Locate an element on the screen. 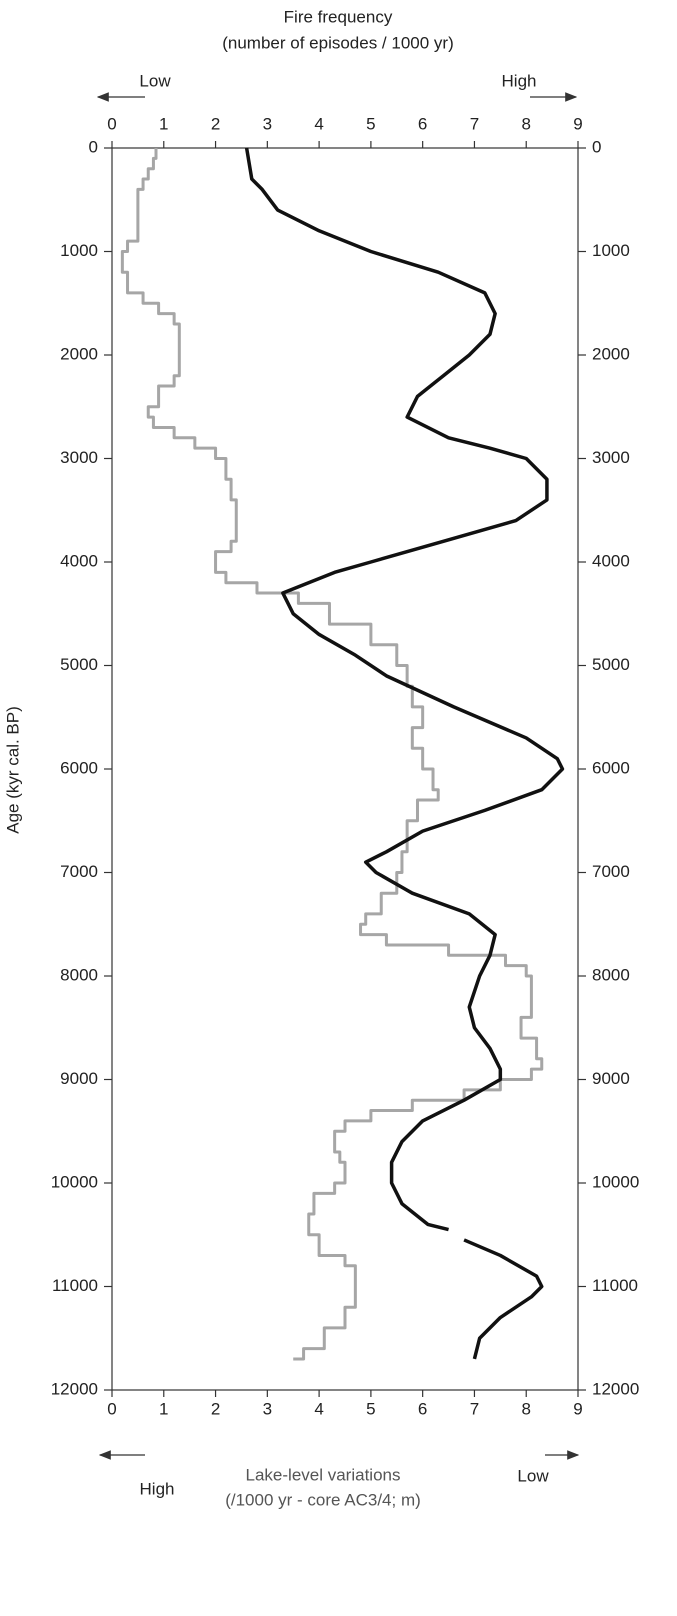 Image resolution: width=677 pixels, height=1616 pixels. bottom-low: Low is located at coordinates (533, 1475).